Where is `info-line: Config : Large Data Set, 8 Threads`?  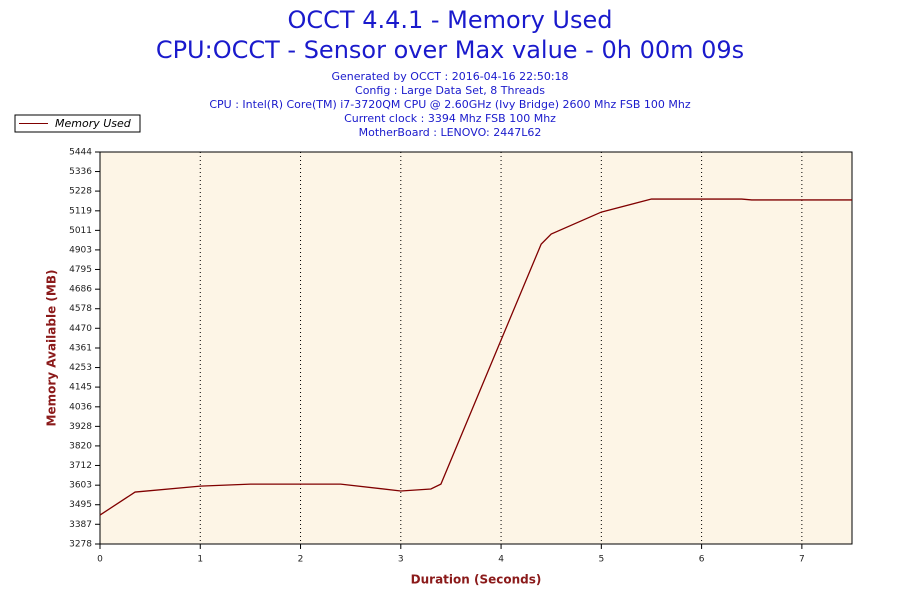 info-line: Config : Large Data Set, 8 Threads is located at coordinates (450, 90).